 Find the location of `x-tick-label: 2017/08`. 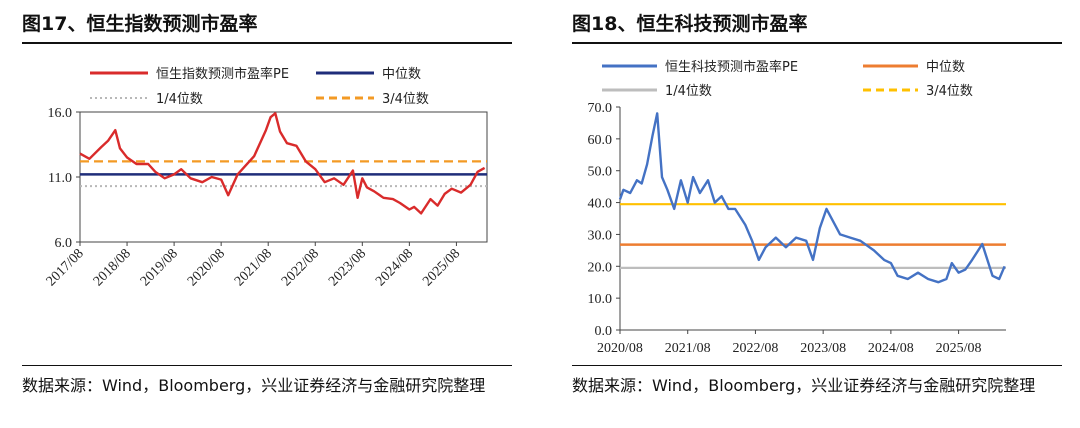

x-tick-label: 2017/08 is located at coordinates (65, 267).